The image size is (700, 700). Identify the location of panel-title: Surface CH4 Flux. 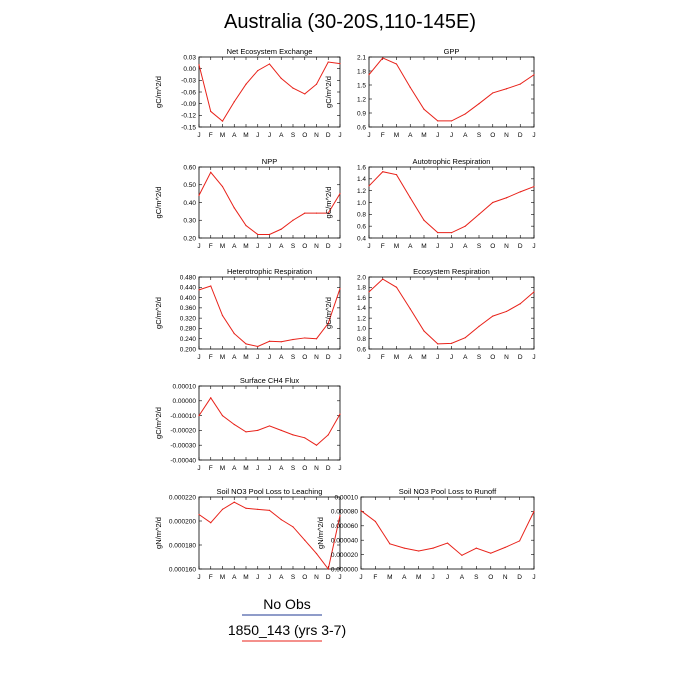
(269, 380).